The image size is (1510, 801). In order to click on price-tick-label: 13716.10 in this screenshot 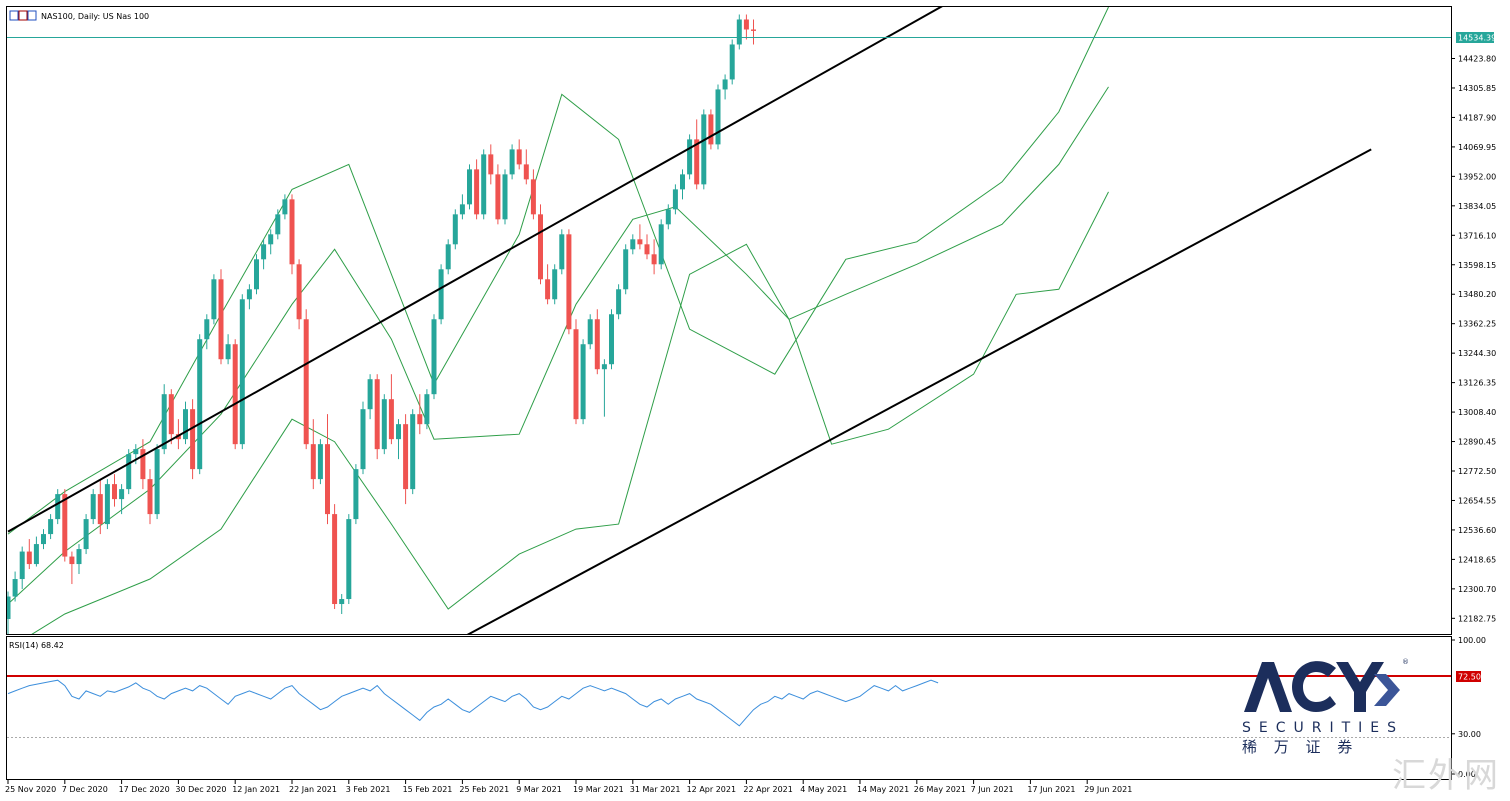, I will do `click(1477, 235)`.